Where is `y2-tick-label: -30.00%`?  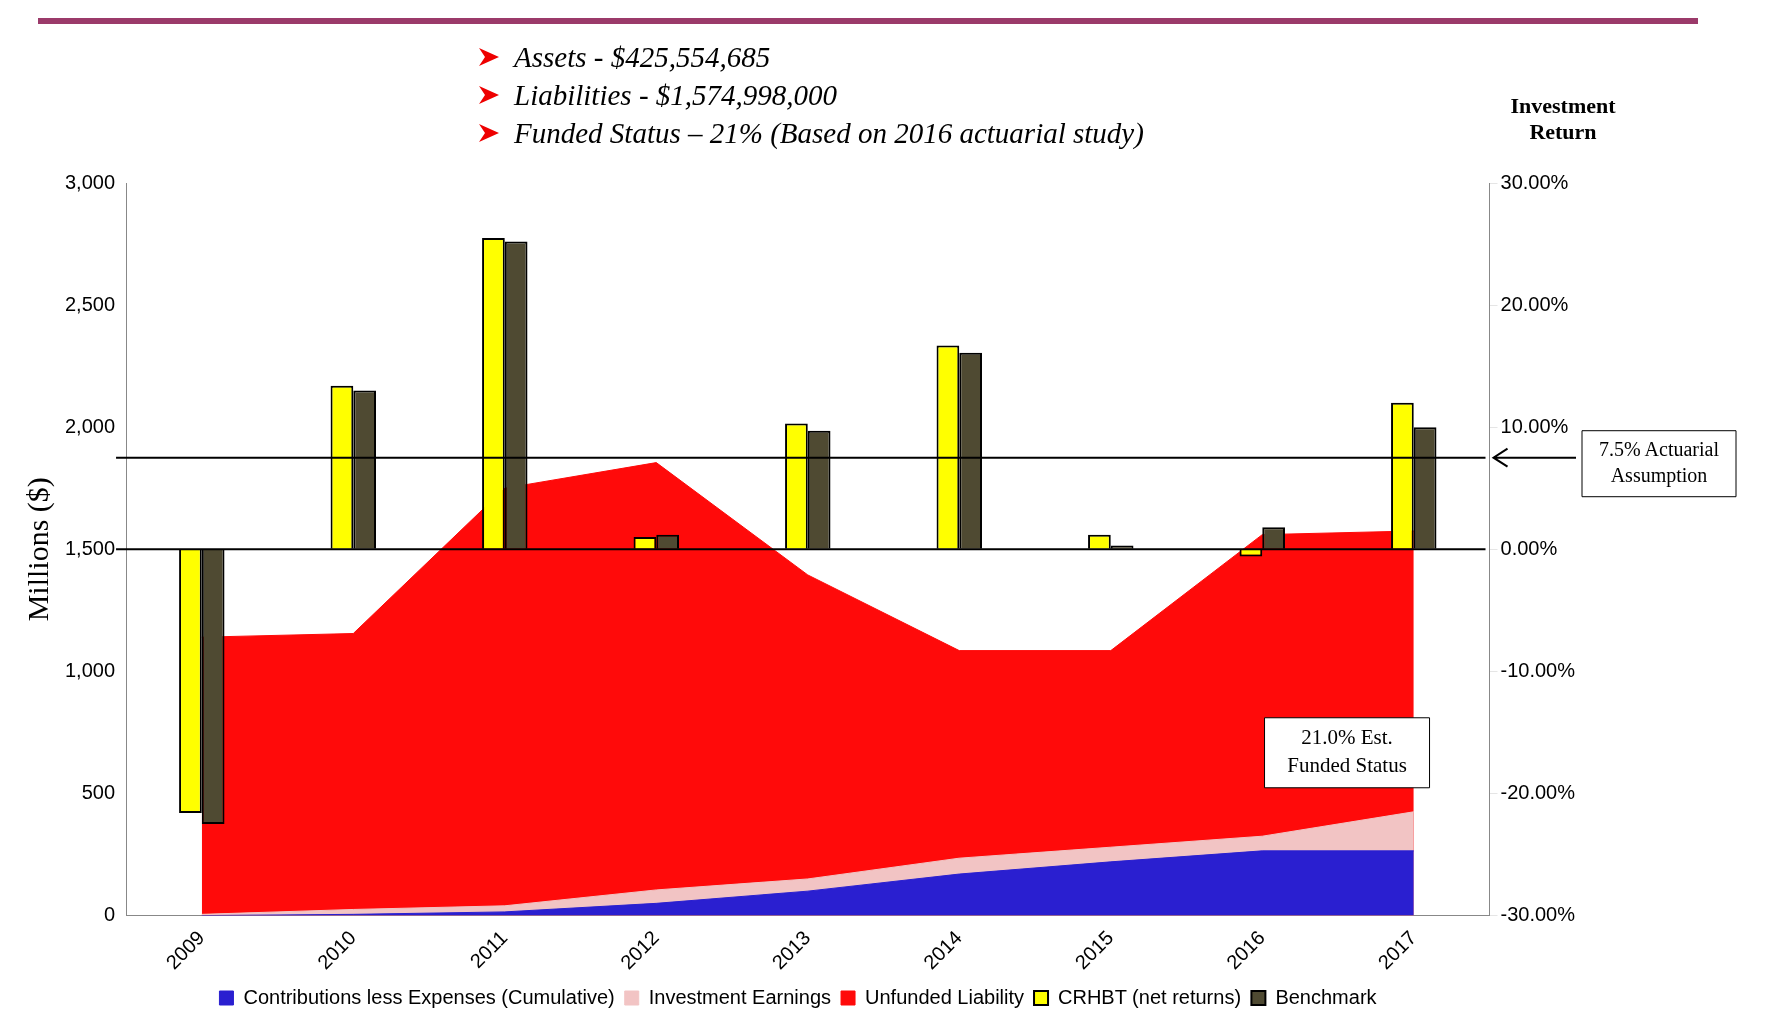
y2-tick-label: -30.00% is located at coordinates (1538, 914).